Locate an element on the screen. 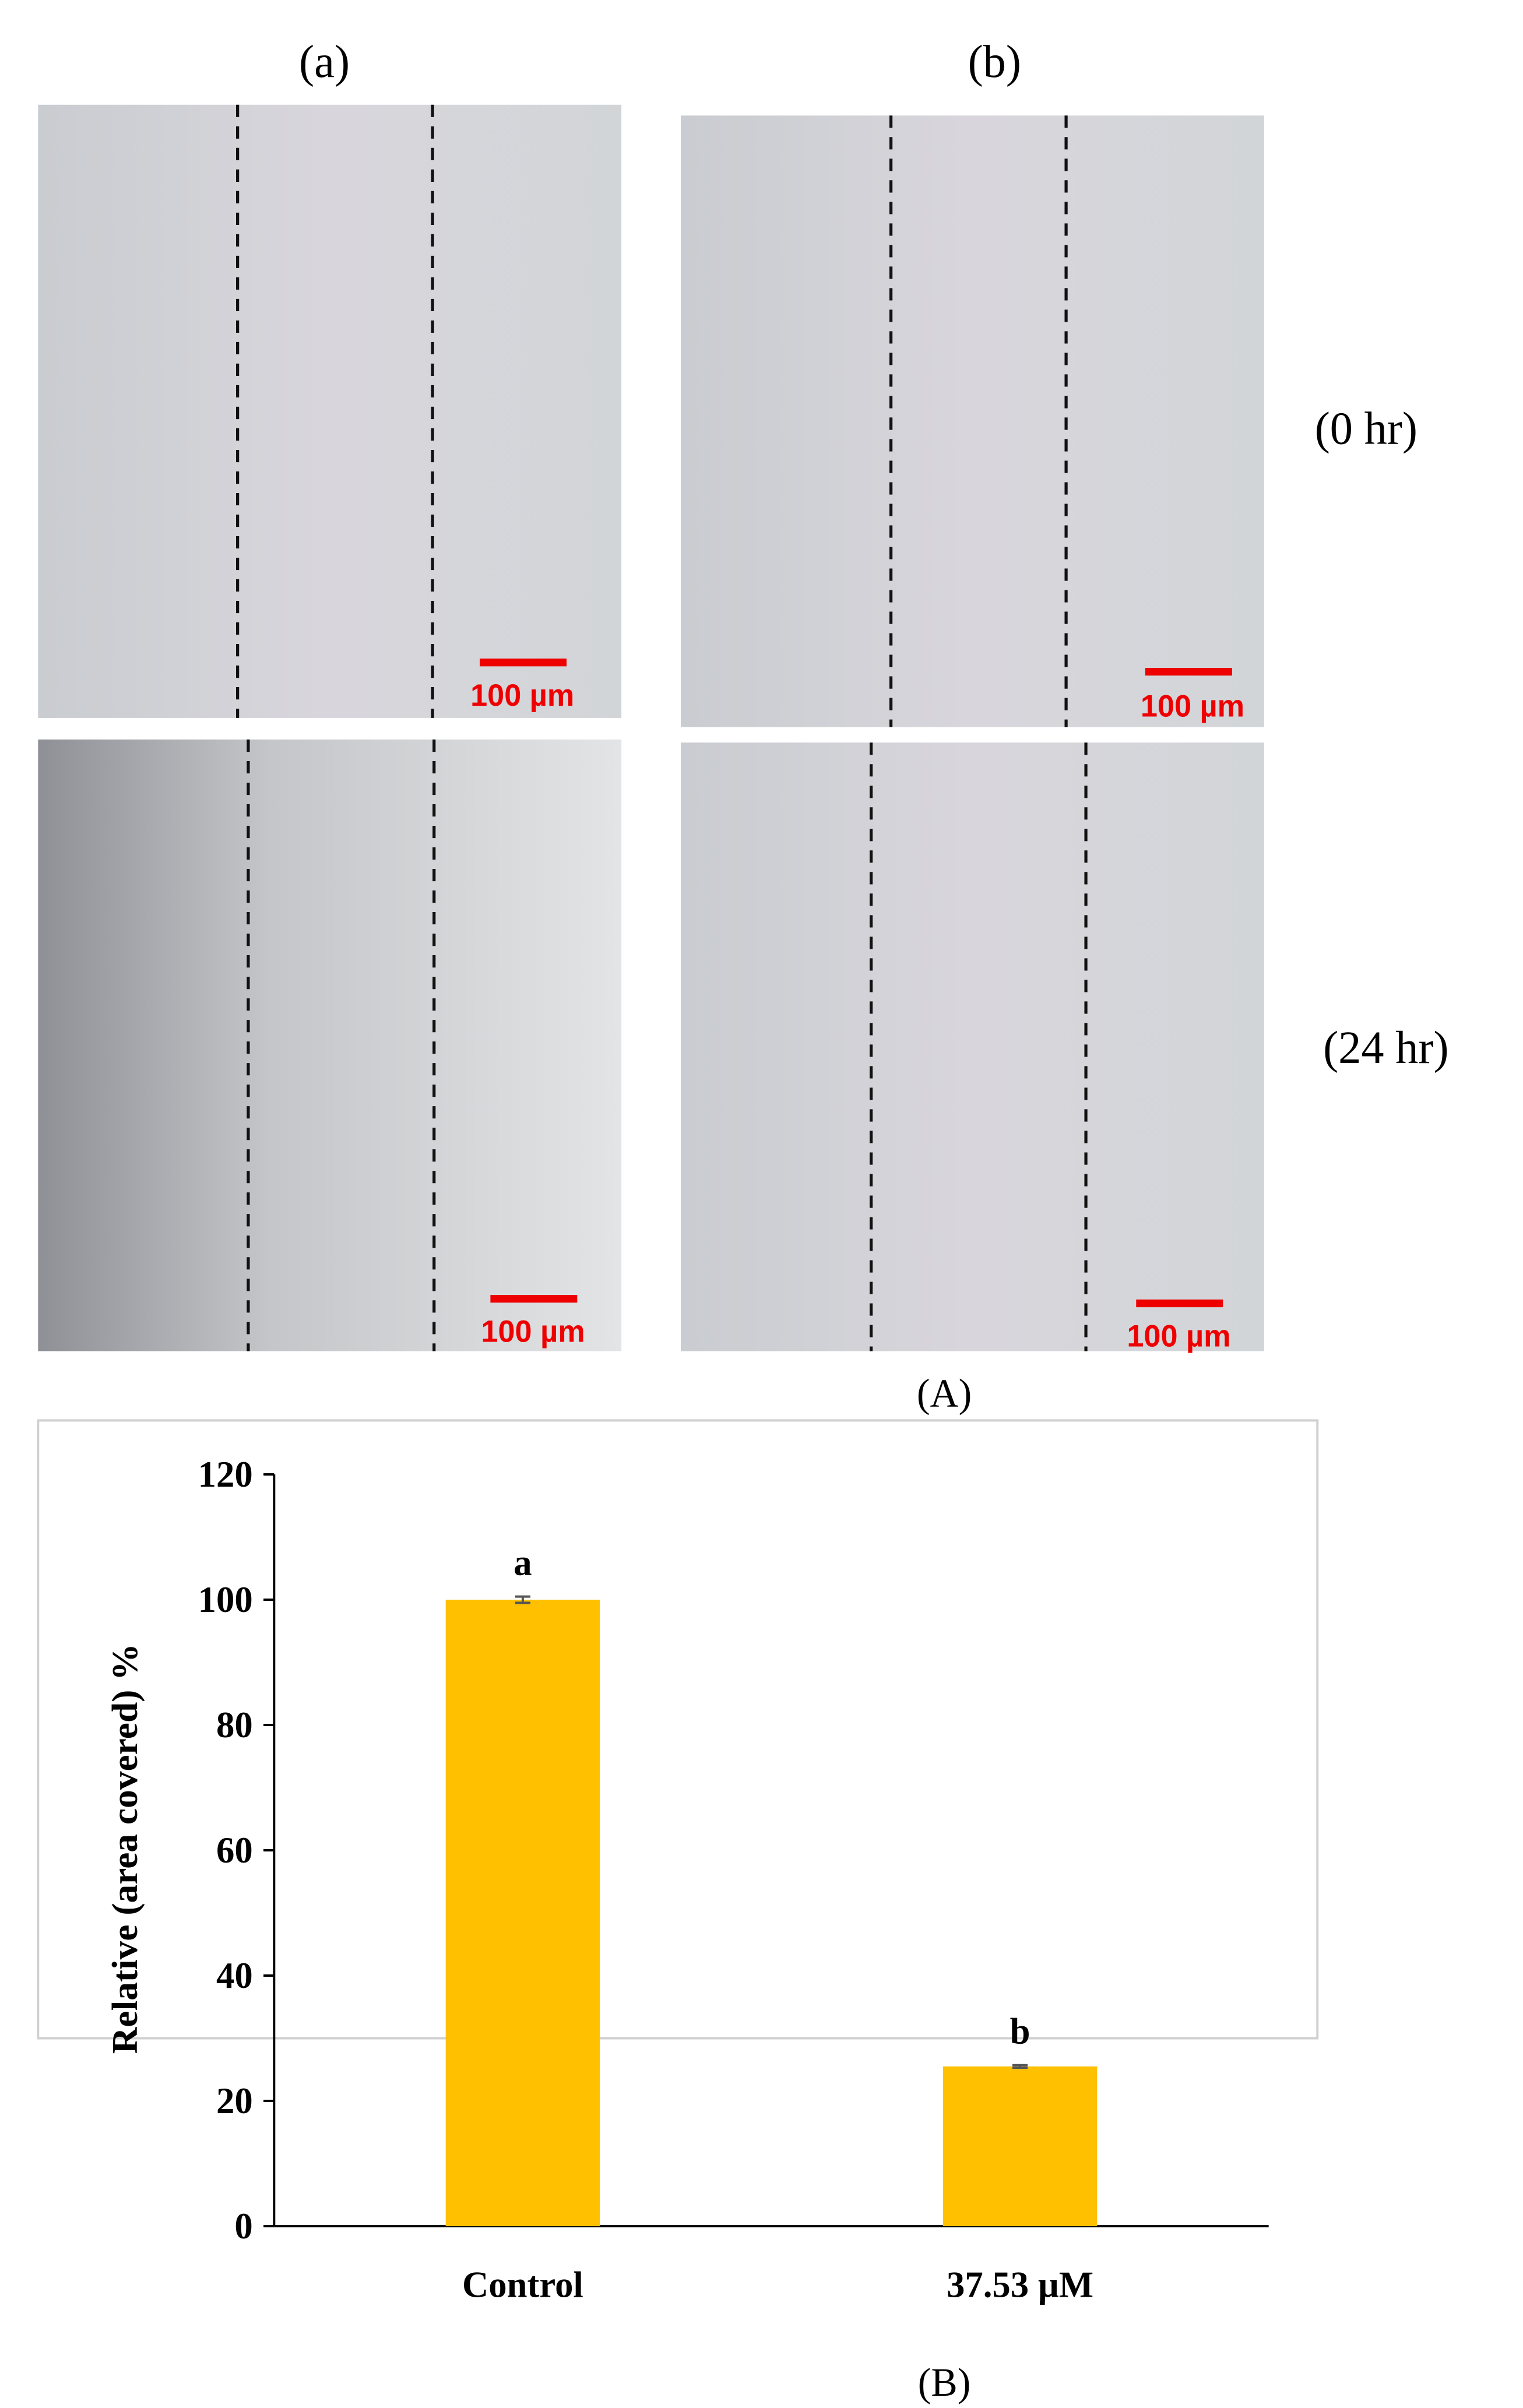 Image resolution: width=1523 pixels, height=2408 pixels. y-tick-label: 0 is located at coordinates (243, 2226).